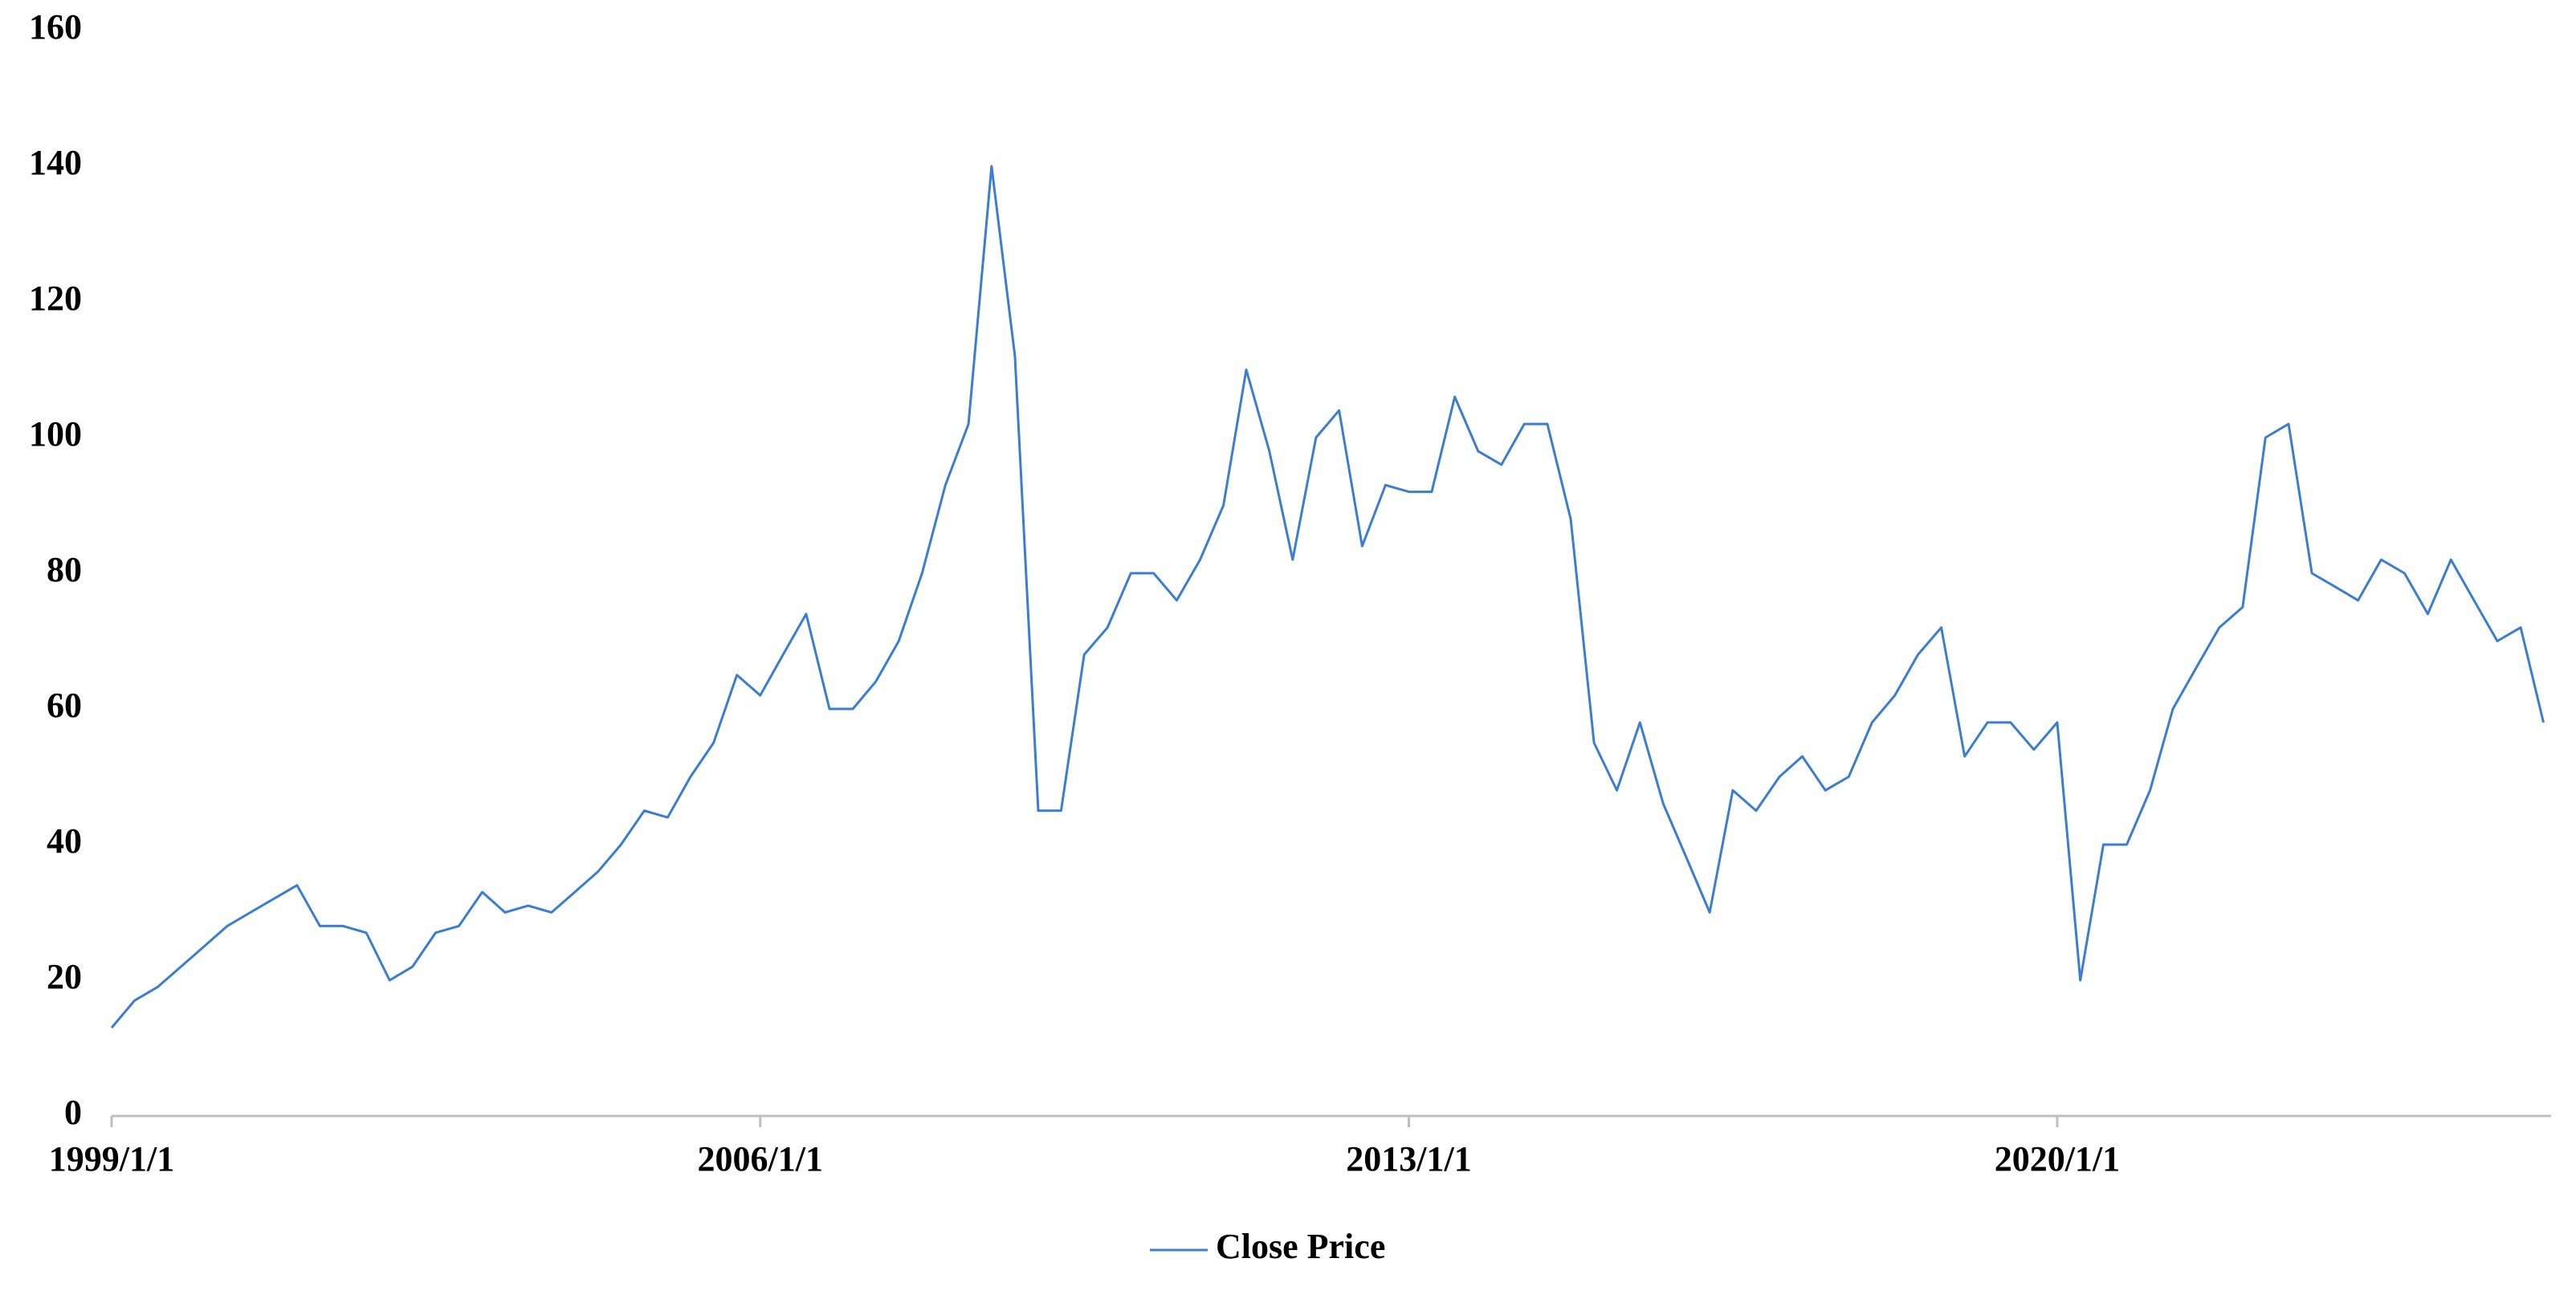 This screenshot has width=2576, height=1299. Describe the element at coordinates (760, 1159) in the screenshot. I see `x-tick-label: 2006/1/1` at that location.